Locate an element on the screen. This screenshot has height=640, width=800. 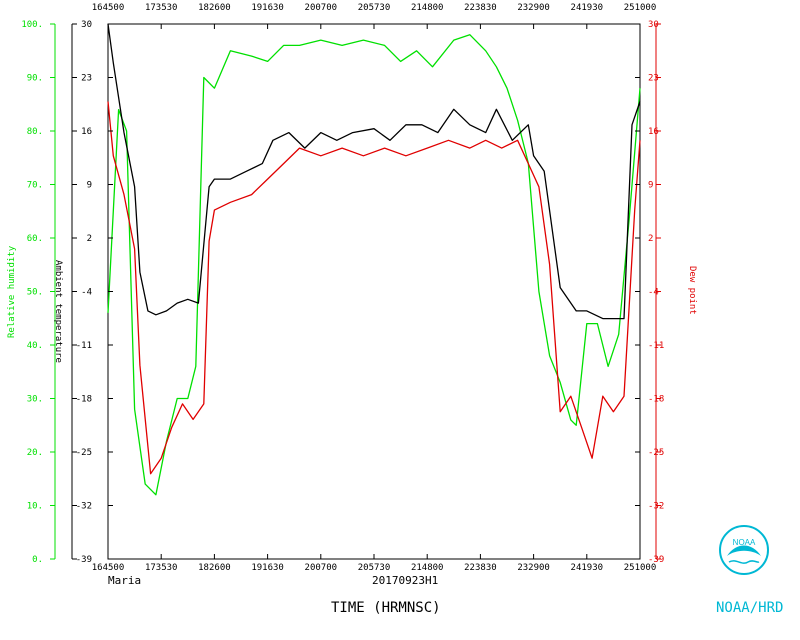
x-tick-label-bottom: 205730 is located at coordinates (374, 568).